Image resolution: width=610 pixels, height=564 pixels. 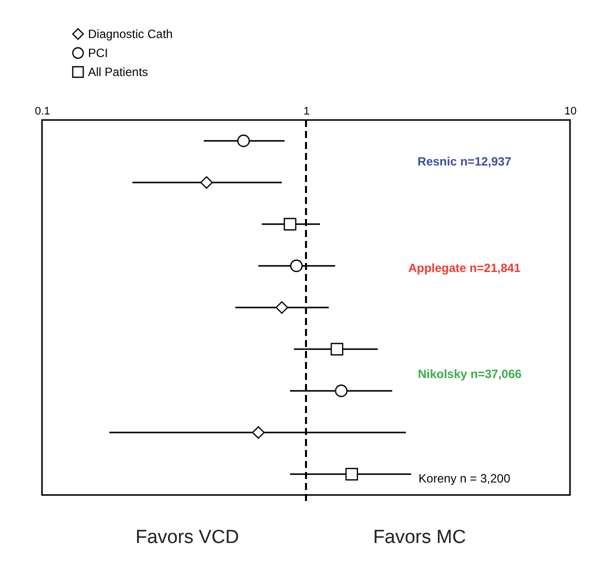 What do you see at coordinates (470, 374) in the screenshot?
I see `annotation: Nikolsky n=37,066` at bounding box center [470, 374].